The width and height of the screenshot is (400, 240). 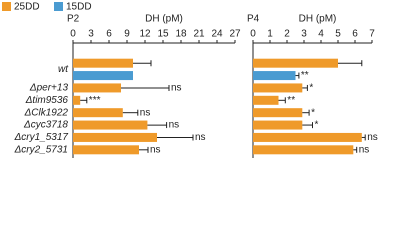 What do you see at coordinates (46, 112) in the screenshot?
I see `category-label: ΔClk1922` at bounding box center [46, 112].